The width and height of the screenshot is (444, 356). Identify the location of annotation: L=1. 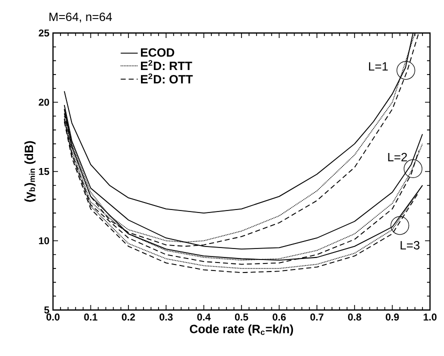
(378, 66).